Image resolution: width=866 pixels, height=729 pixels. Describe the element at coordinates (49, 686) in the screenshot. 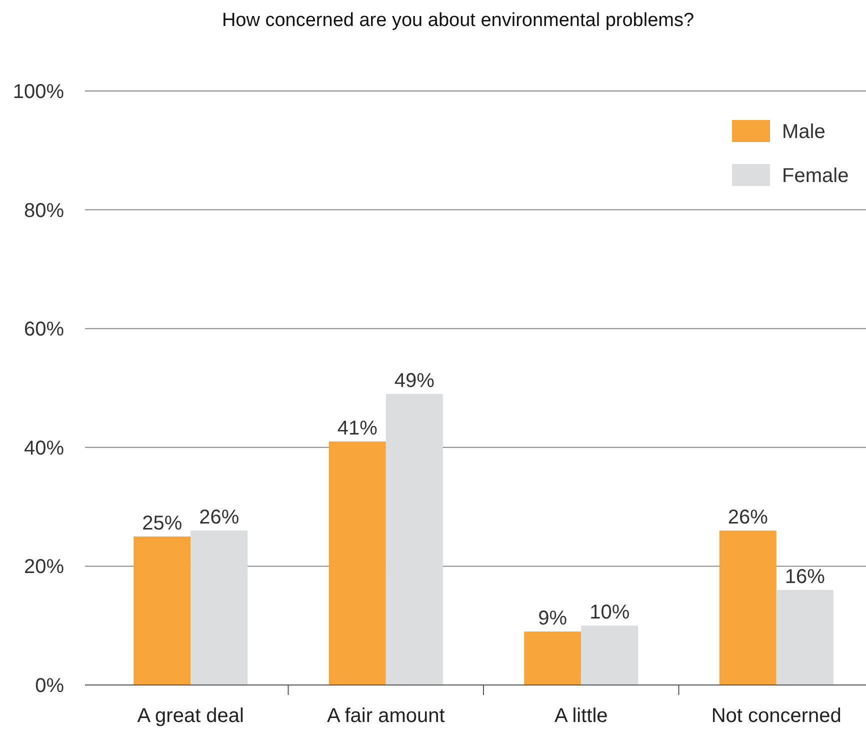

I see `y-tick-label: 0%` at that location.